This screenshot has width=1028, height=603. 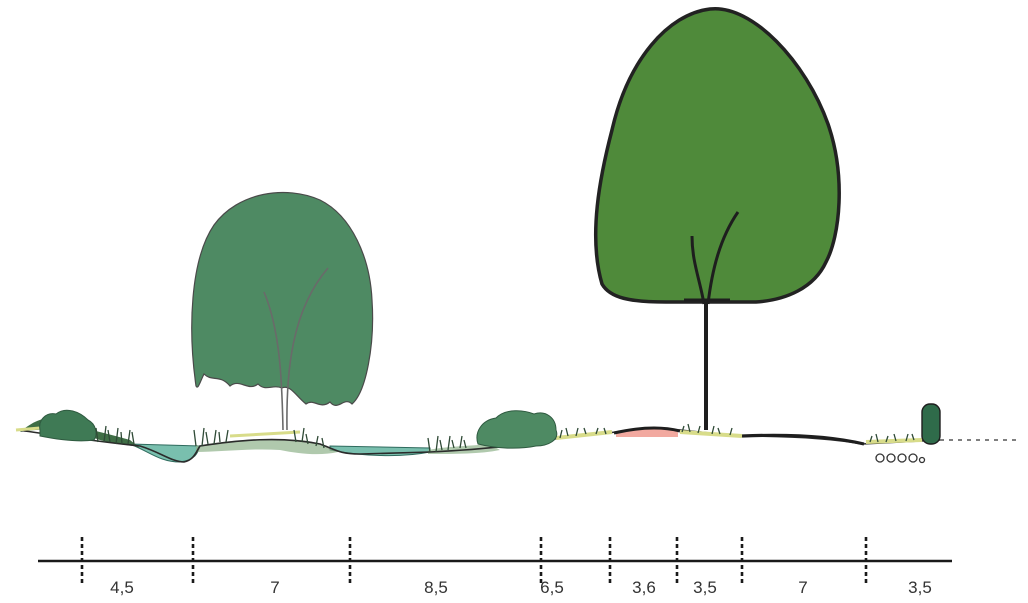 What do you see at coordinates (68, 425) in the screenshot?
I see `shrub-left` at bounding box center [68, 425].